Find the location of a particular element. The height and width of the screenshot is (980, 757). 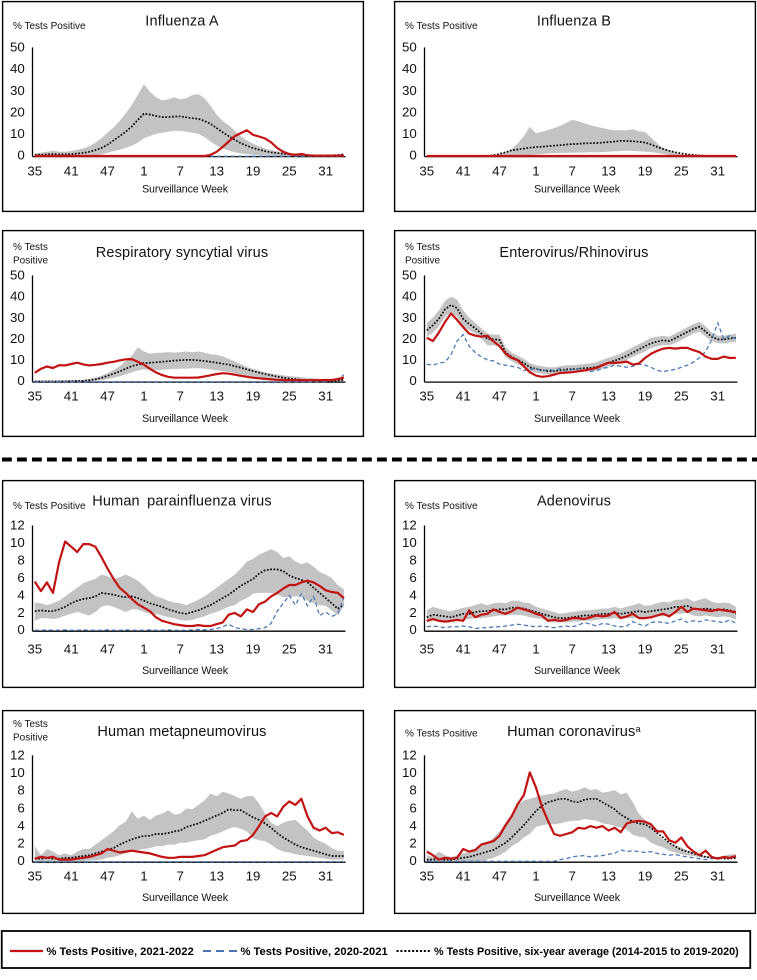

svg-text: Adenovirus is located at coordinates (574, 502).